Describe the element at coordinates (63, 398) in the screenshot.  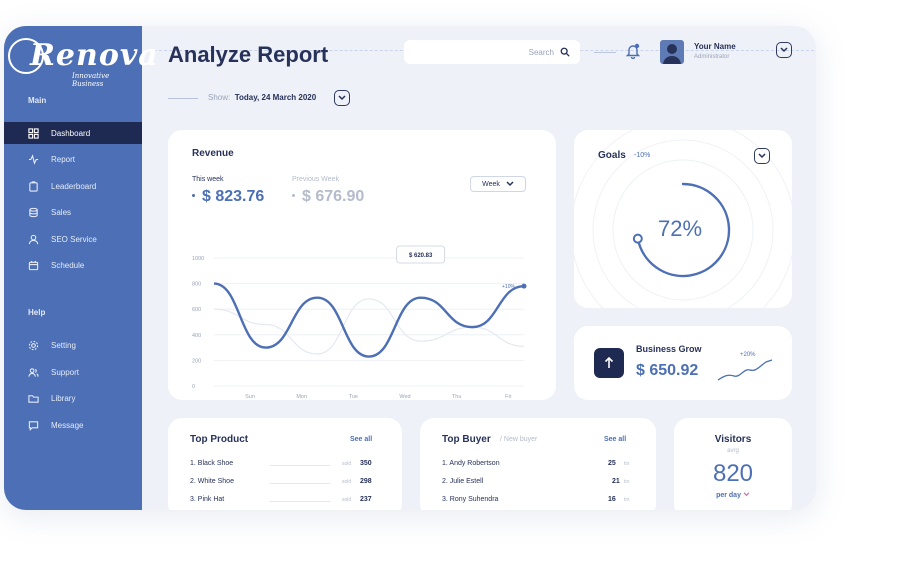
I see `sidebar-item-label: Library` at that location.